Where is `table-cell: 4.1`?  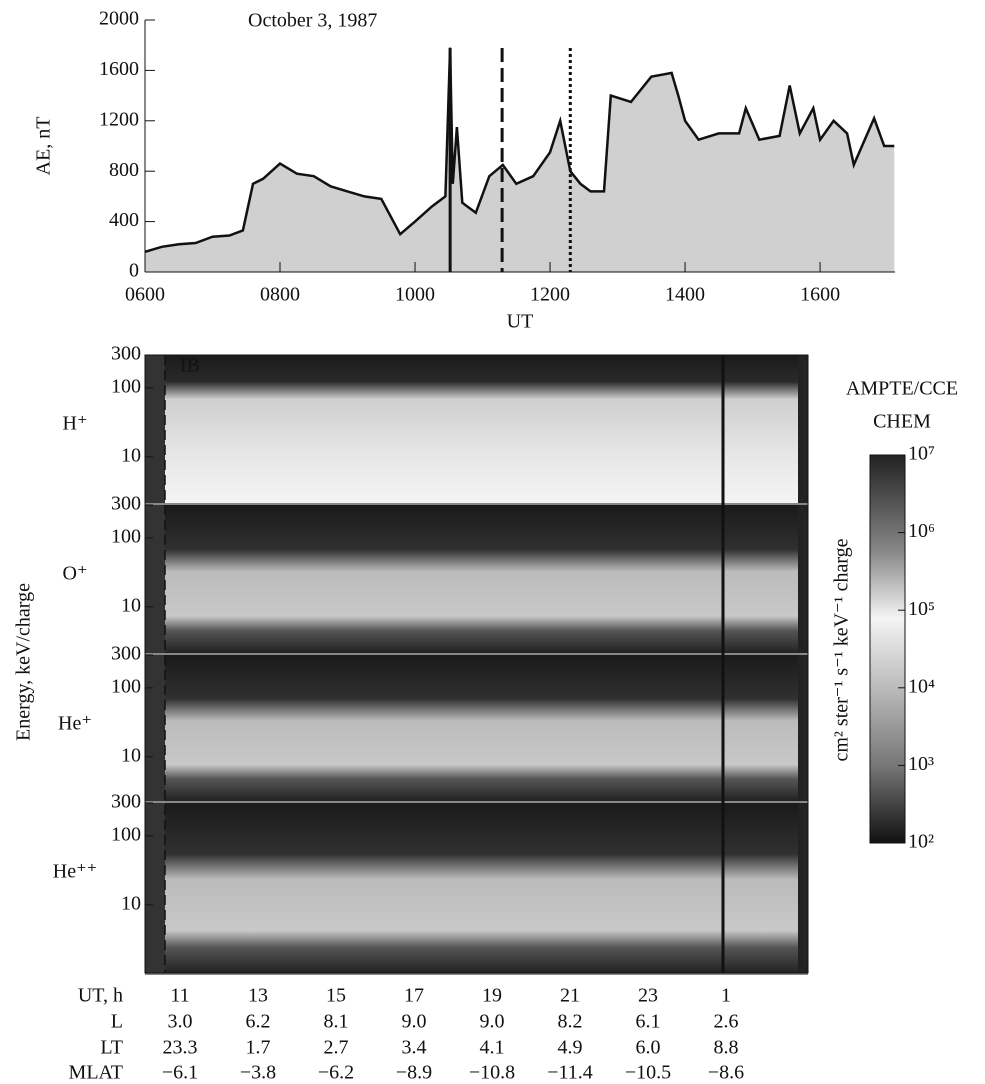
table-cell: 4.1 is located at coordinates (492, 1048).